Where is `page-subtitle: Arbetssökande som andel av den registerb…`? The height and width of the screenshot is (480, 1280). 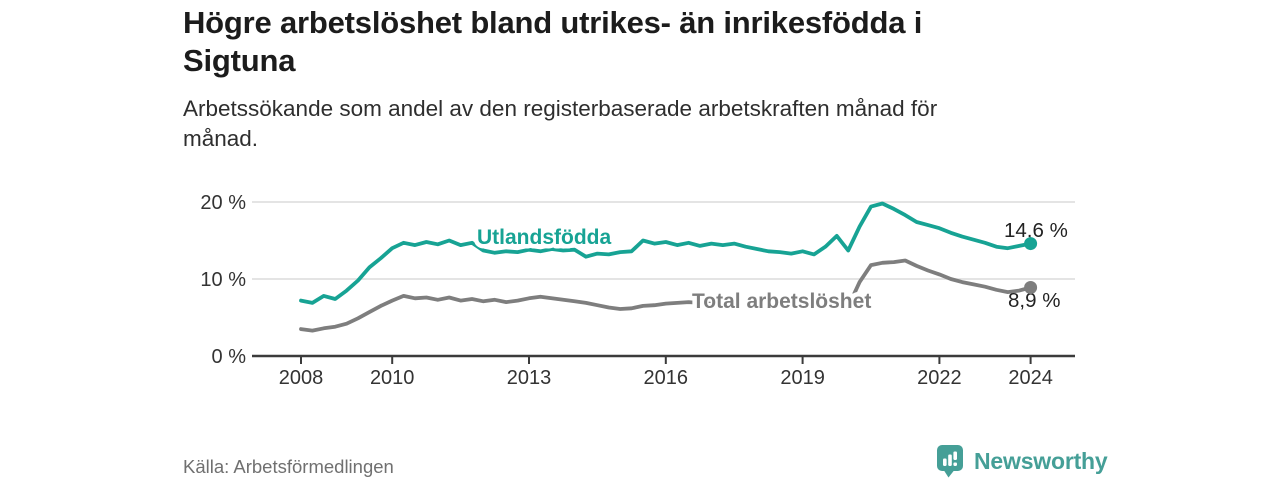
page-subtitle: Arbetssökande som andel av den registerb… is located at coordinates (560, 123).